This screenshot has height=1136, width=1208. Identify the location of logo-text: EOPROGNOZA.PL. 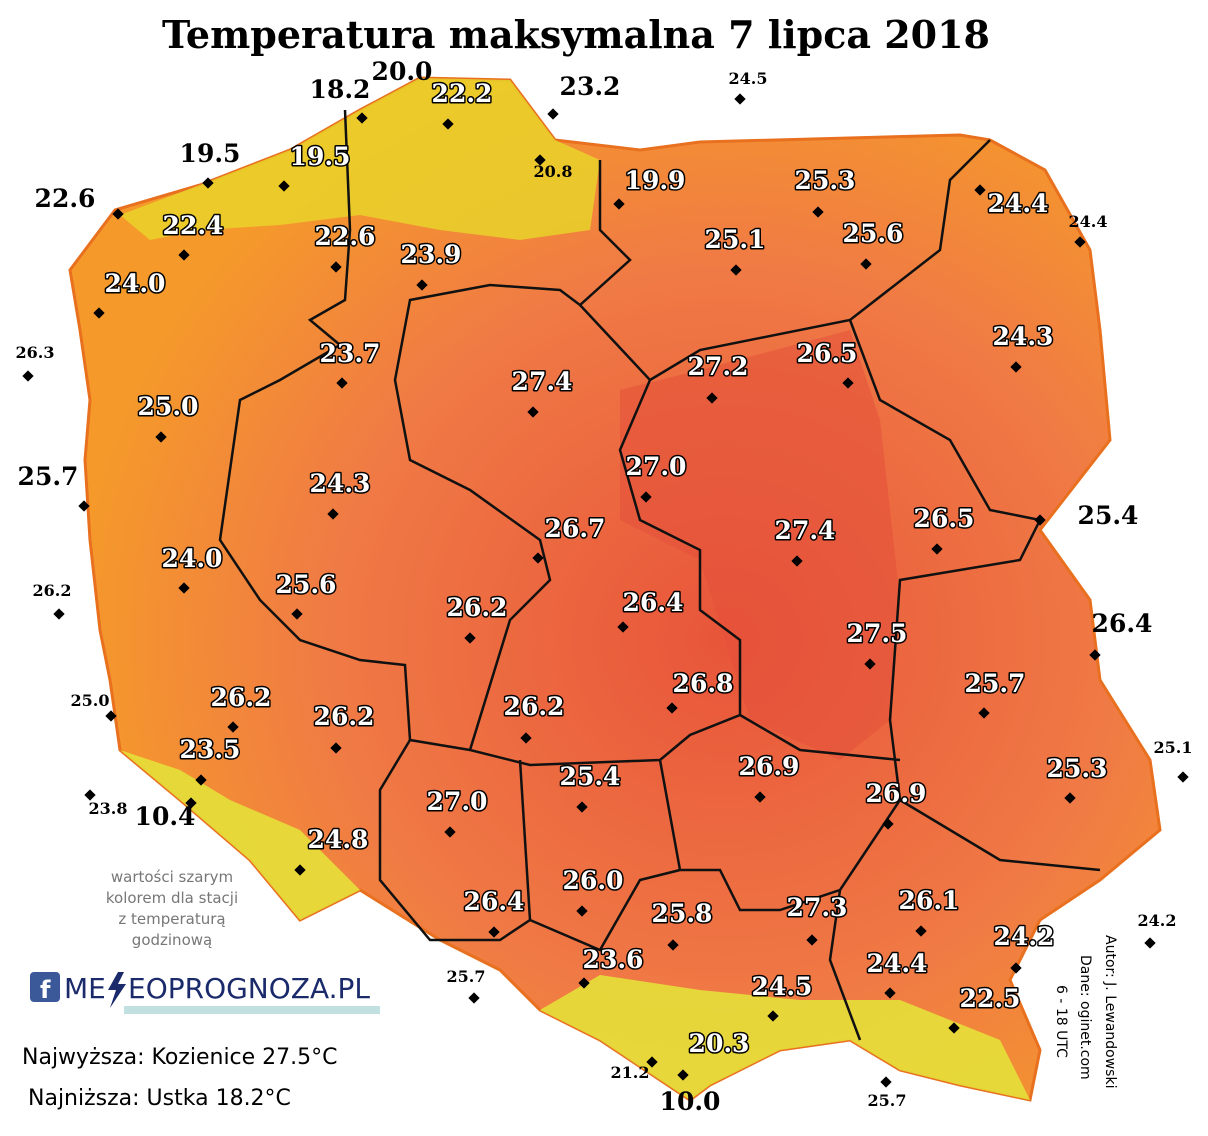
(249, 988).